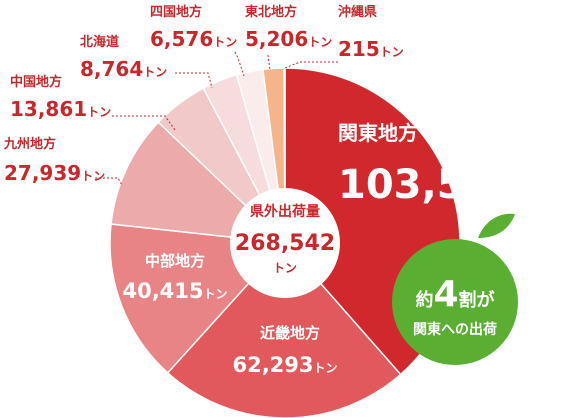 Image resolution: width=570 pixels, height=418 pixels. I want to click on value-number: 62,293, so click(272, 365).